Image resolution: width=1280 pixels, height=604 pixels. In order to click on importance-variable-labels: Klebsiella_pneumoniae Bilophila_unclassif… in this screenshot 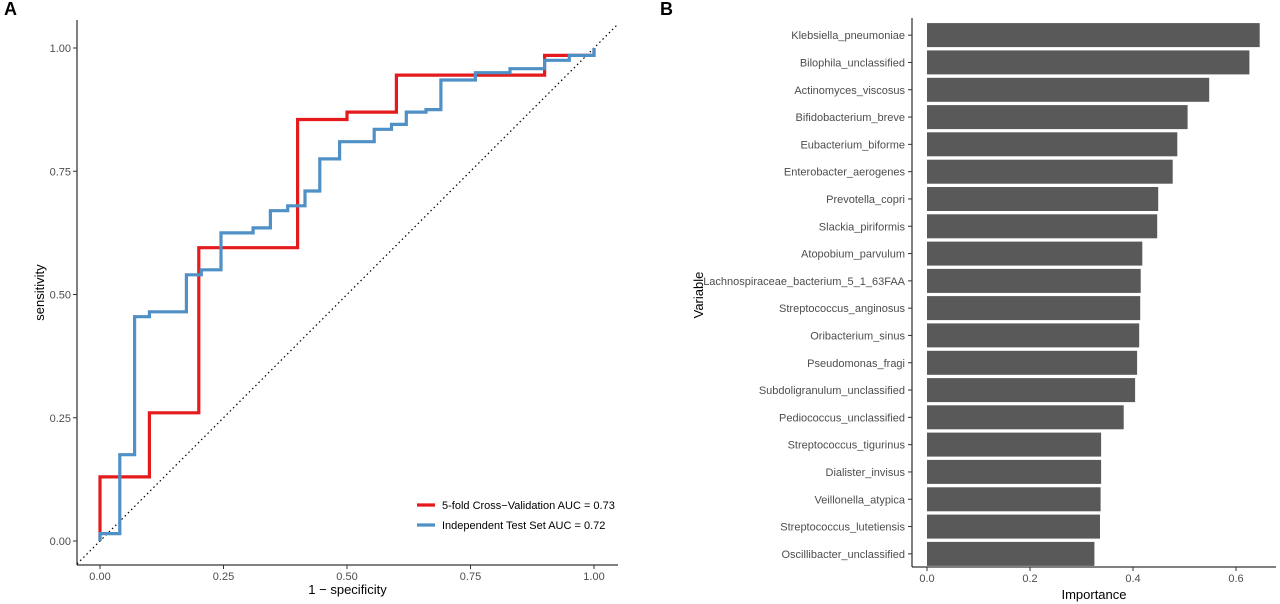, I will do `click(807, 295)`.